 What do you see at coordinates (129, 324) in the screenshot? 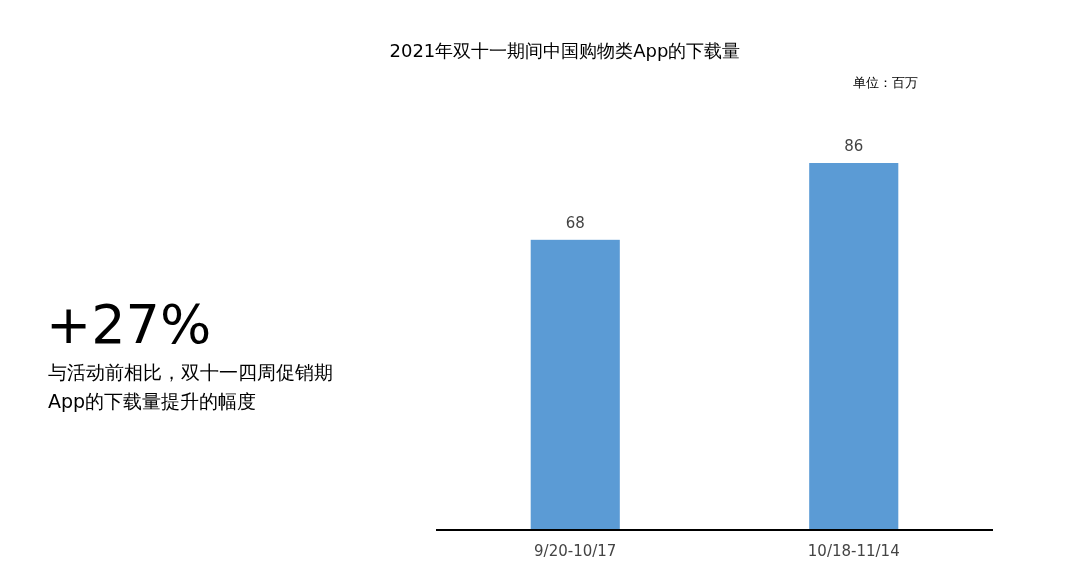
I see `text: +27%` at bounding box center [129, 324].